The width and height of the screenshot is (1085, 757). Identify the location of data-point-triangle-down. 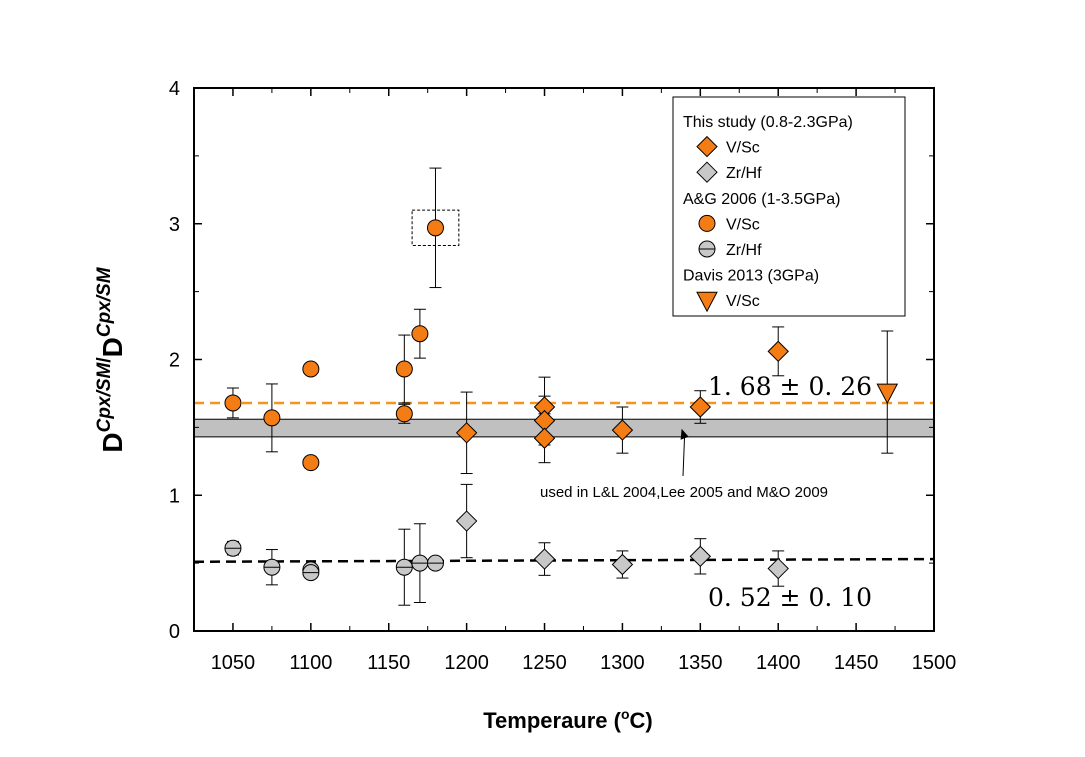
(887, 394).